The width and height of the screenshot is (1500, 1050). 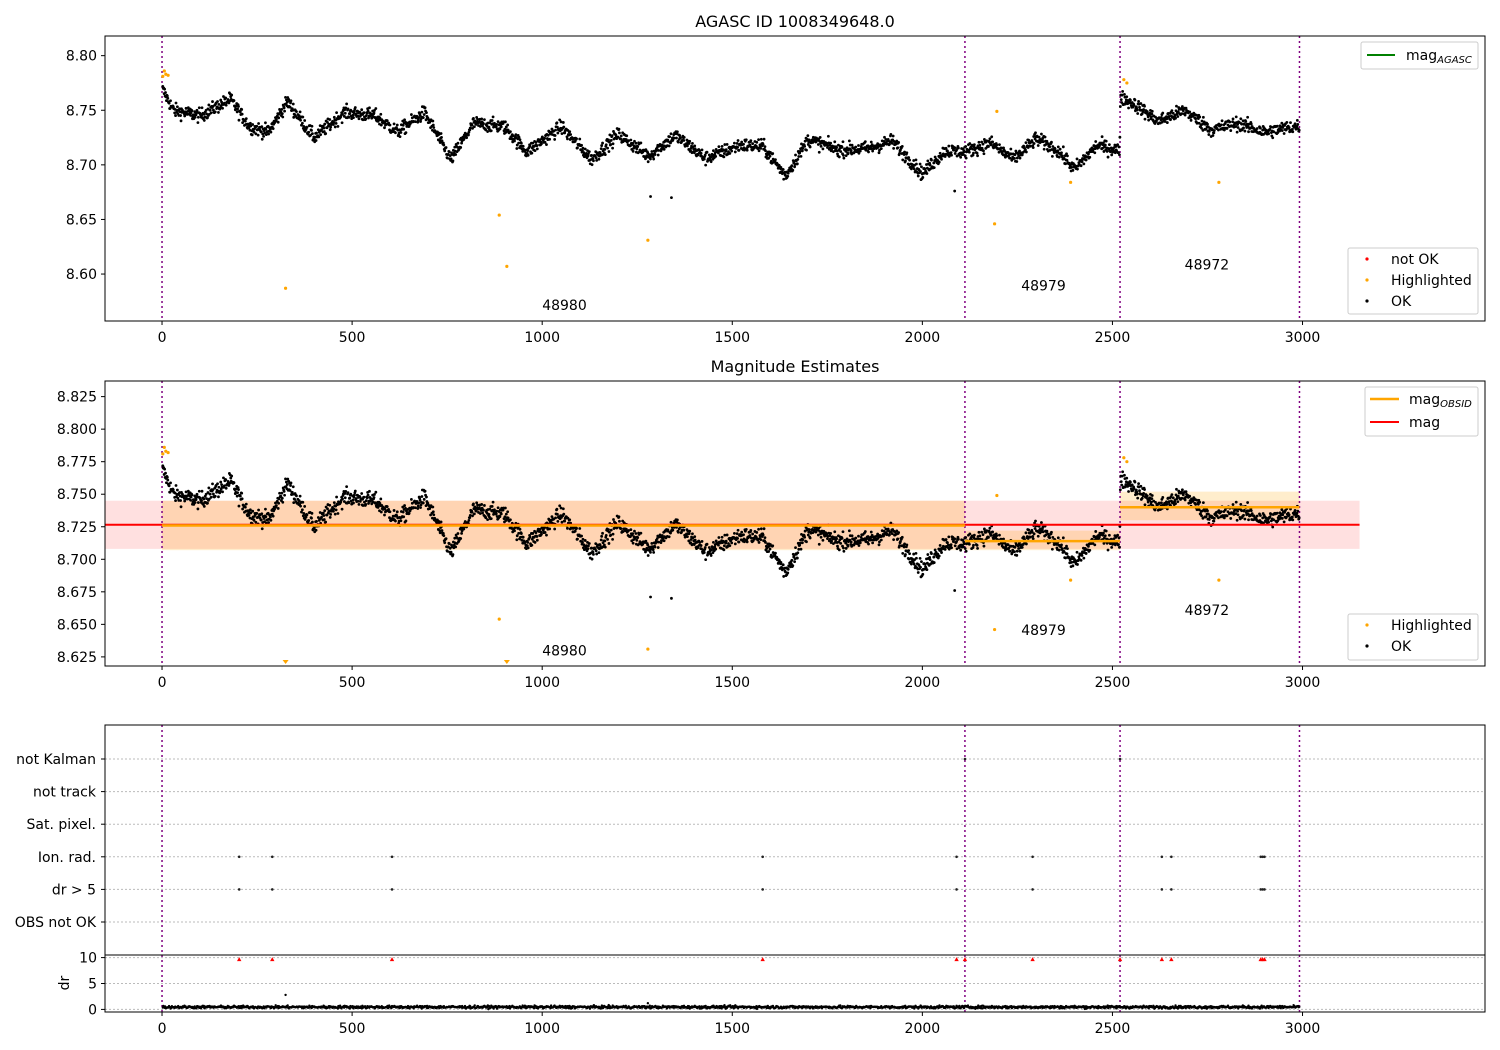 What do you see at coordinates (994, 224) in the screenshot?
I see `highlighted-point` at bounding box center [994, 224].